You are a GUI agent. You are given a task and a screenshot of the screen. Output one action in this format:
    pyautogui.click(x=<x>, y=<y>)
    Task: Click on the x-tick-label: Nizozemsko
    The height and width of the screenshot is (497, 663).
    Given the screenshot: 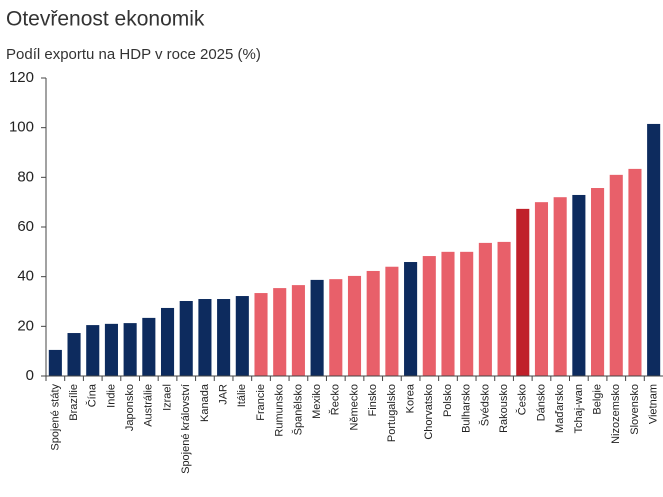 What is the action you would take?
    pyautogui.click(x=616, y=414)
    